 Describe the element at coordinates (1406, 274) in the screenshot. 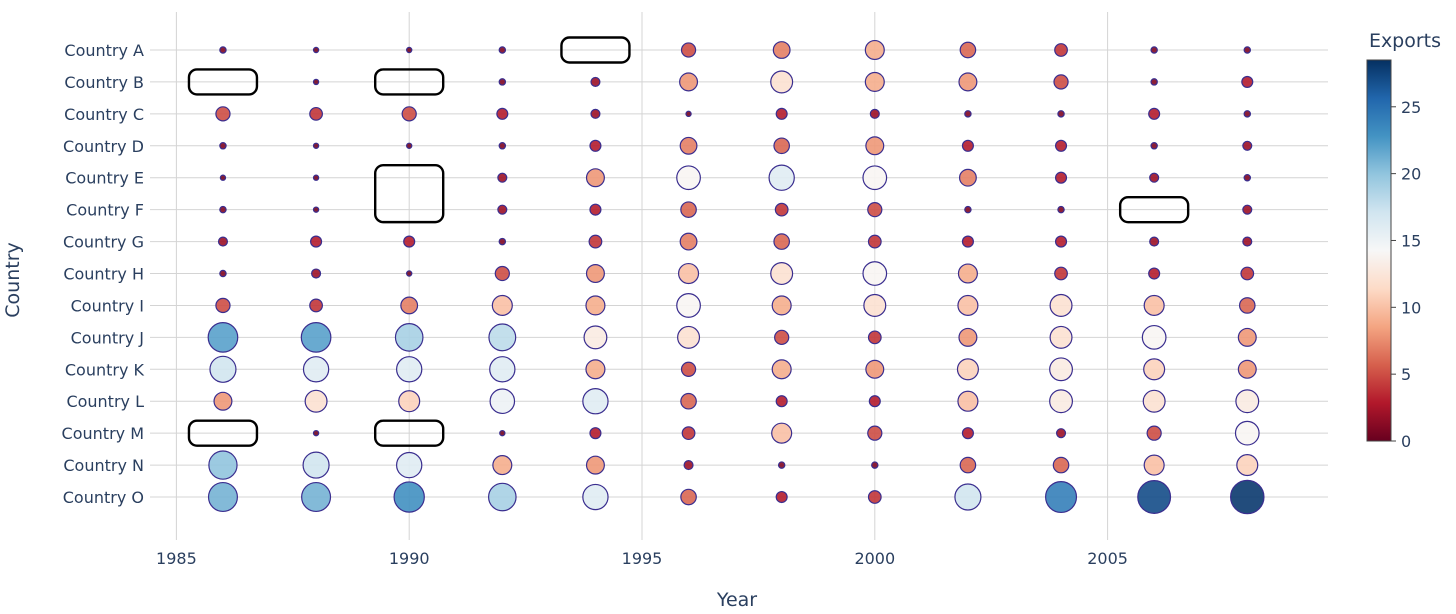

I see `colorbar-ticks: 0 5 10 15 20 25` at that location.